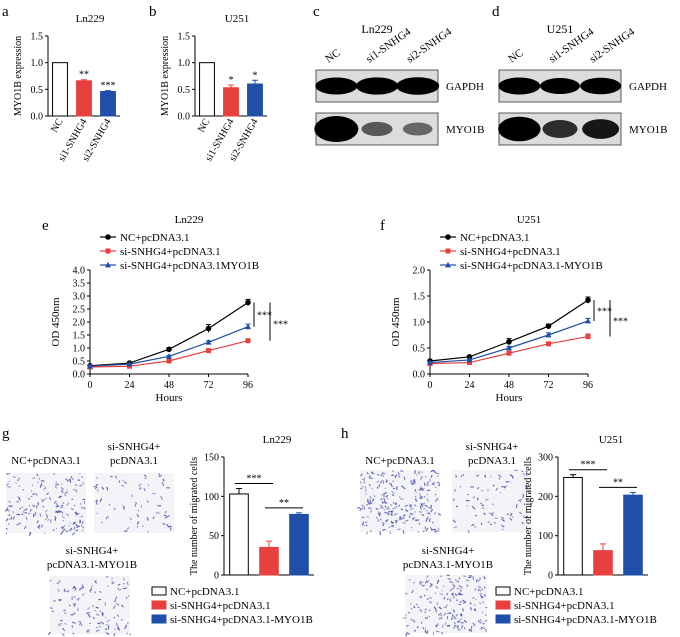 The image size is (680, 637). I want to click on significance-mark: *, so click(231, 80).